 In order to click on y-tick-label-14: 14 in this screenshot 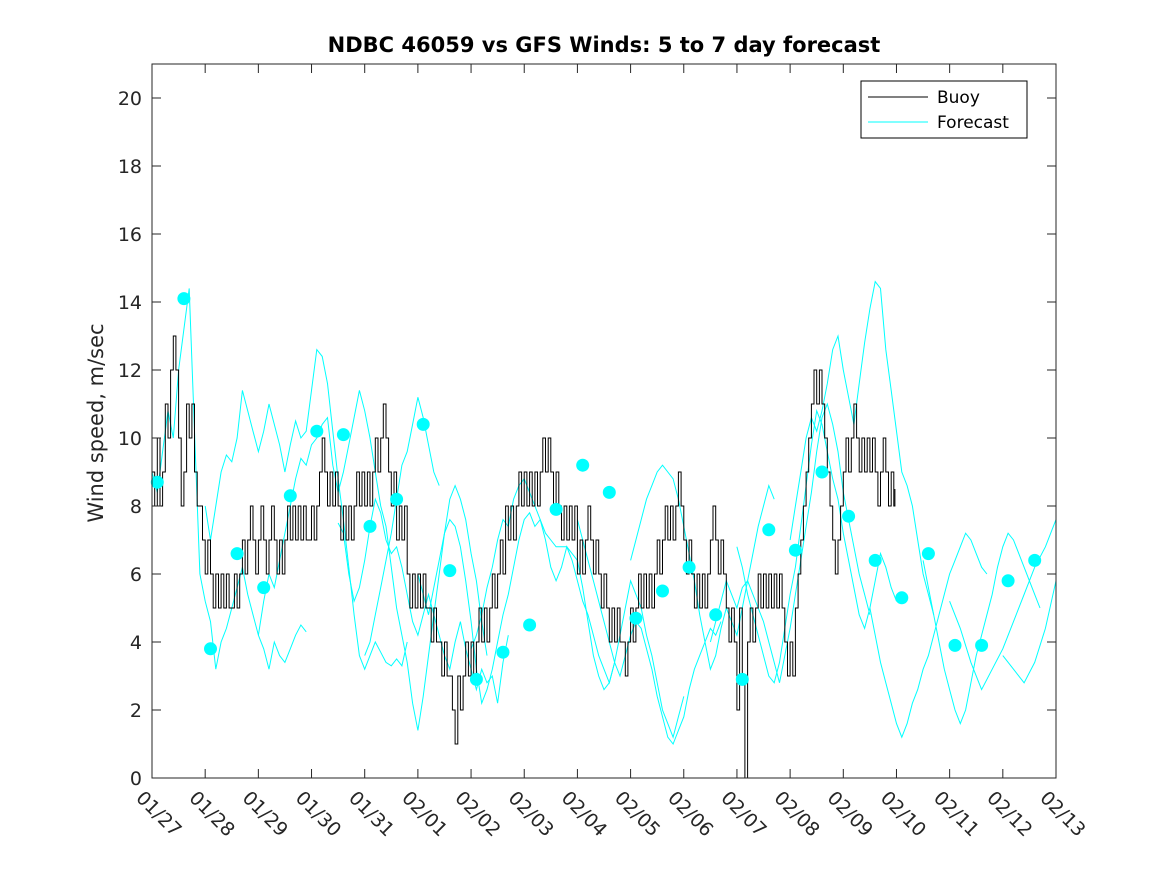, I will do `click(130, 303)`.